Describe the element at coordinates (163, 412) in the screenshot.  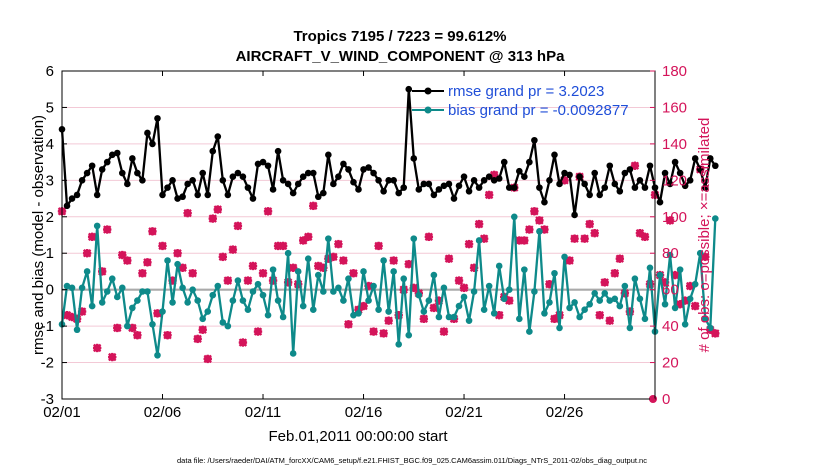
I see `x-tick-label: 02/06` at that location.